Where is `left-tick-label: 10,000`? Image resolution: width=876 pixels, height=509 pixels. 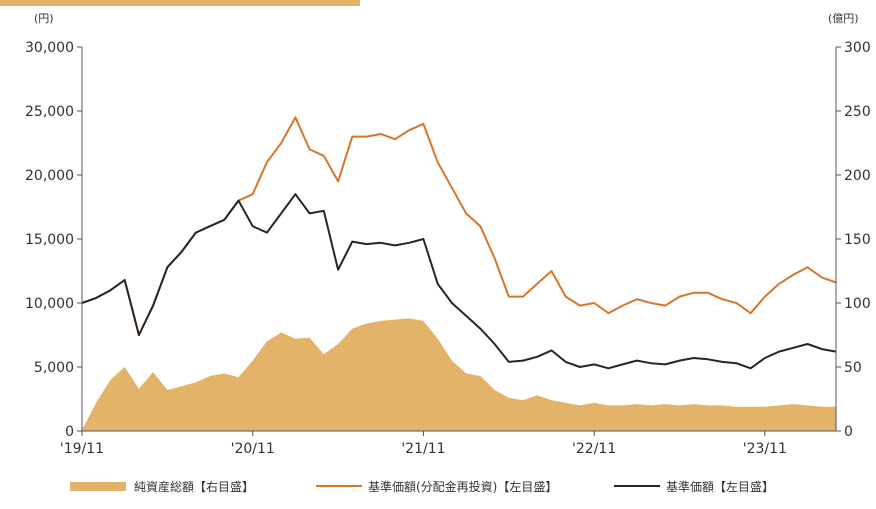
left-tick-label: 10,000 is located at coordinates (49, 304).